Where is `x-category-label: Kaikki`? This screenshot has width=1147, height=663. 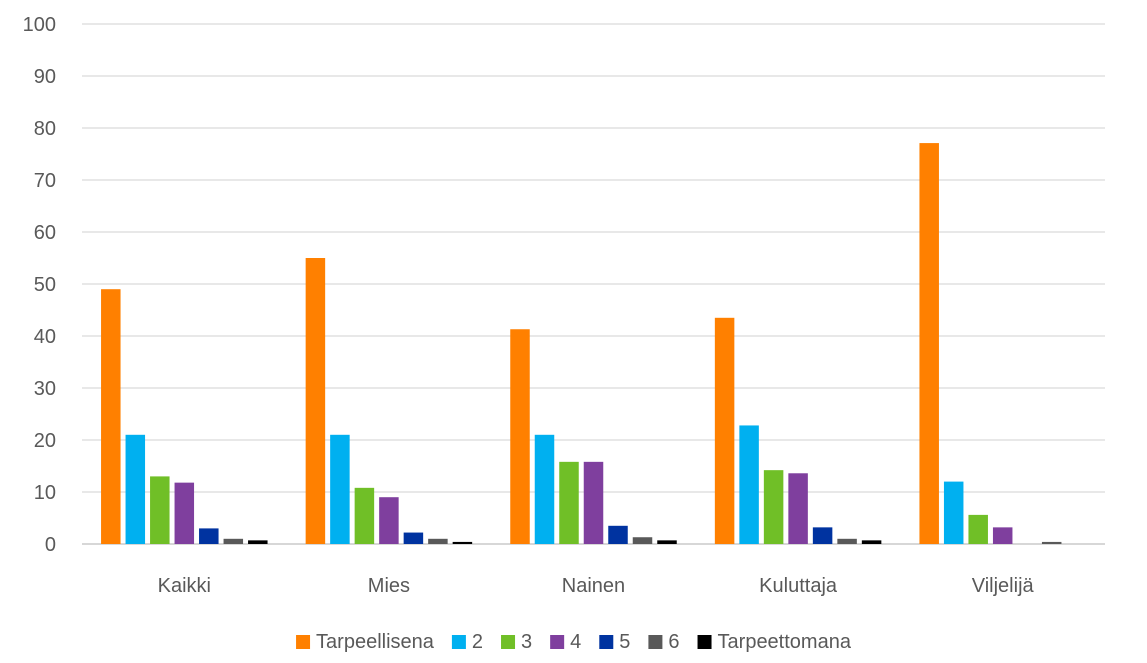 x-category-label: Kaikki is located at coordinates (184, 586).